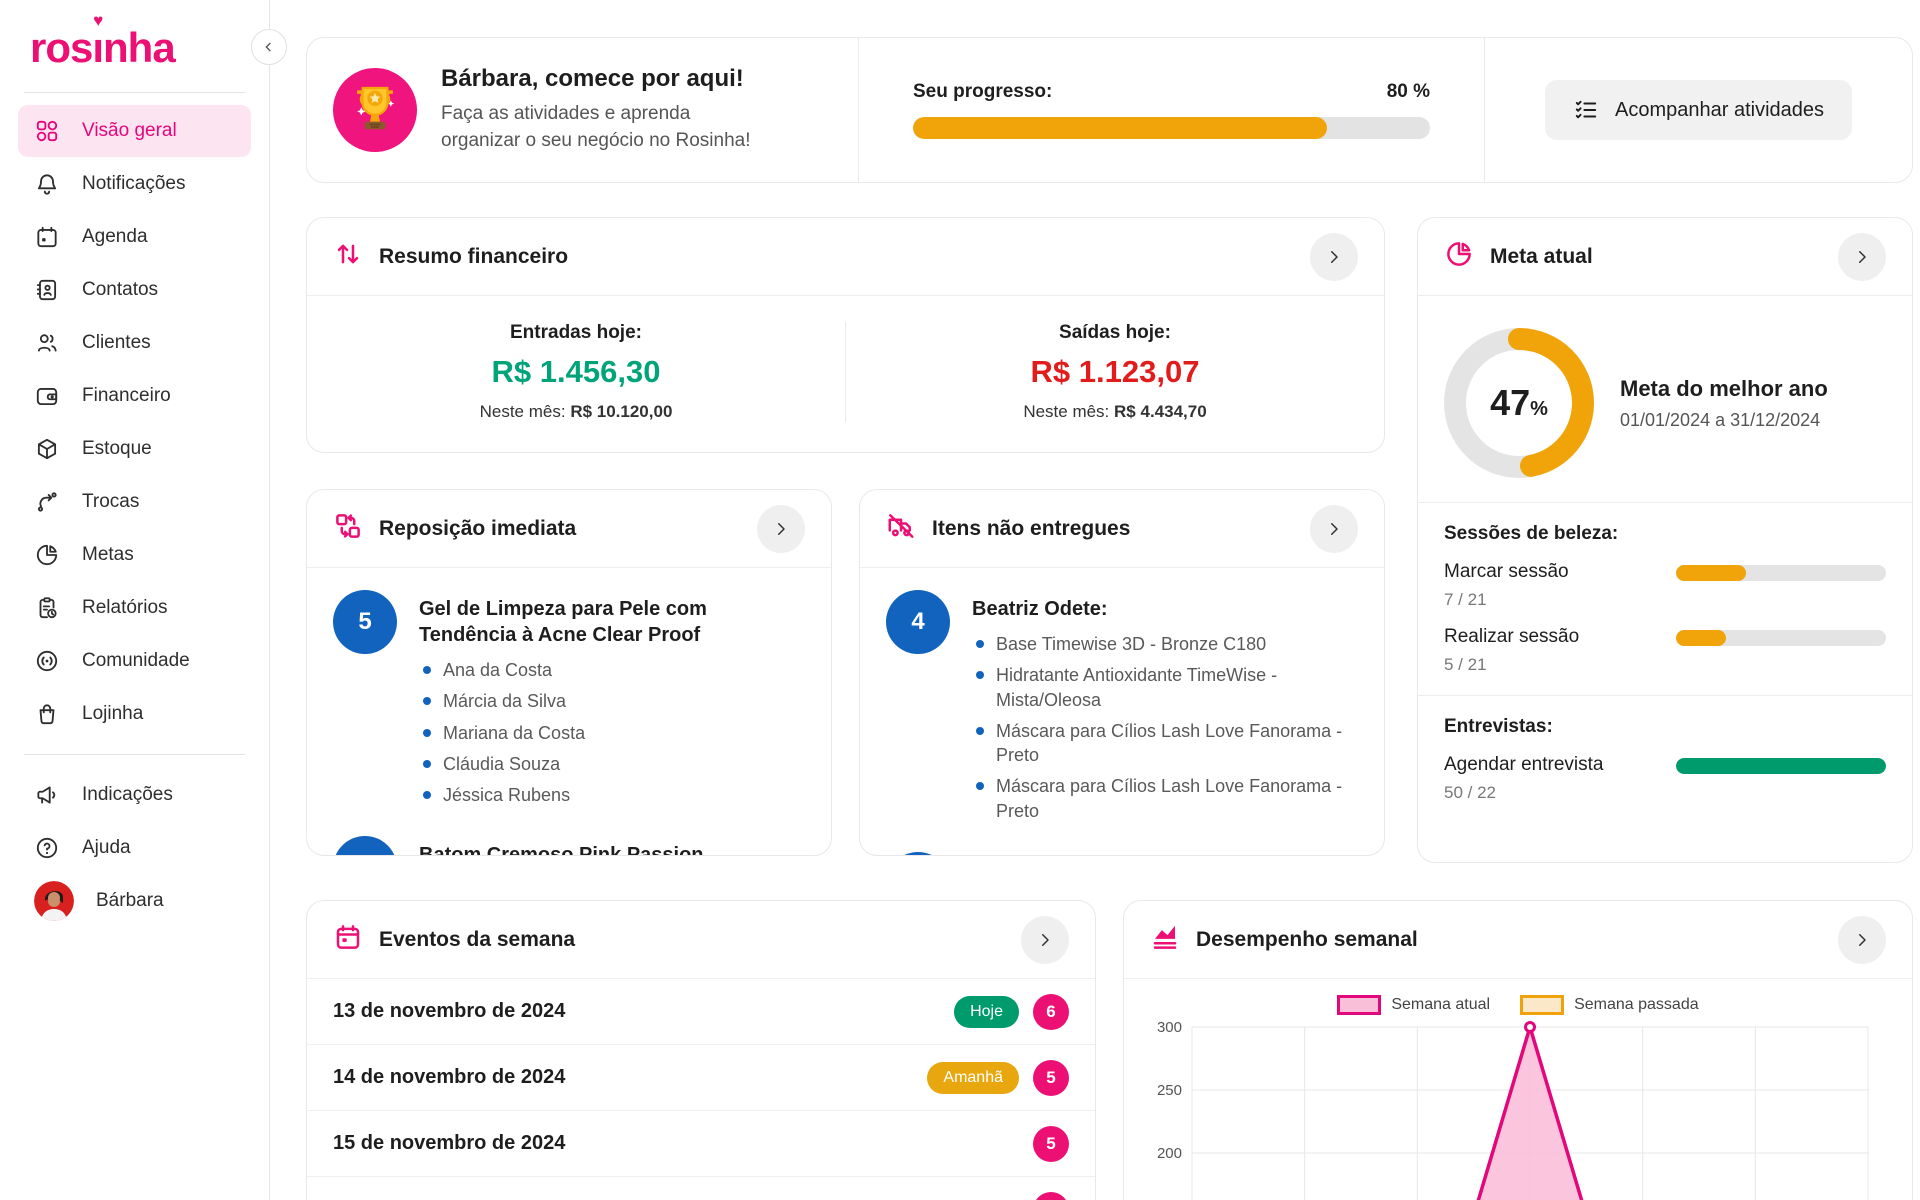  Describe the element at coordinates (47, 184) in the screenshot. I see `bell-icon` at that location.